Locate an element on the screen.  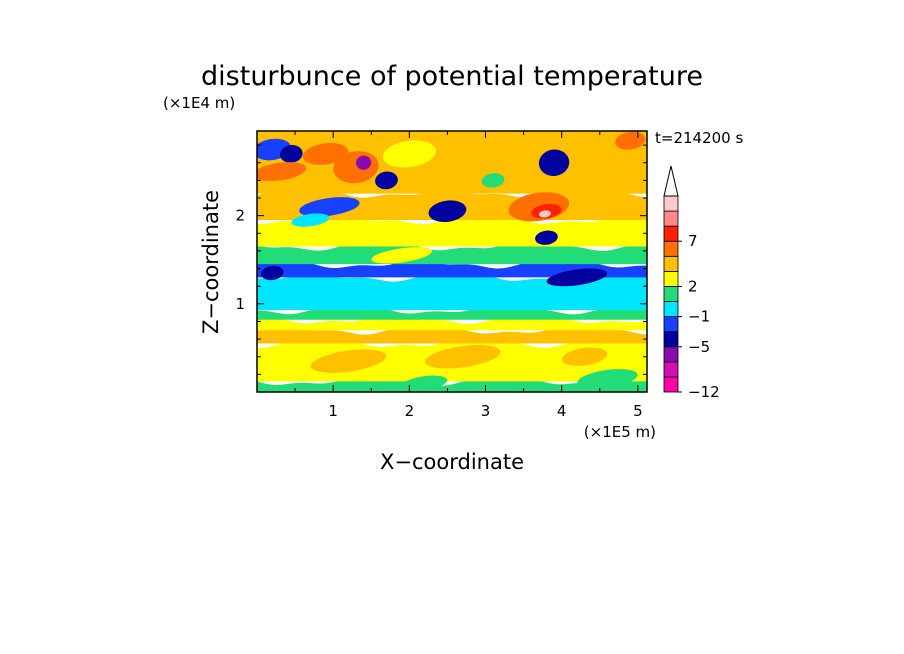
x-tick-label: 2 is located at coordinates (410, 411).